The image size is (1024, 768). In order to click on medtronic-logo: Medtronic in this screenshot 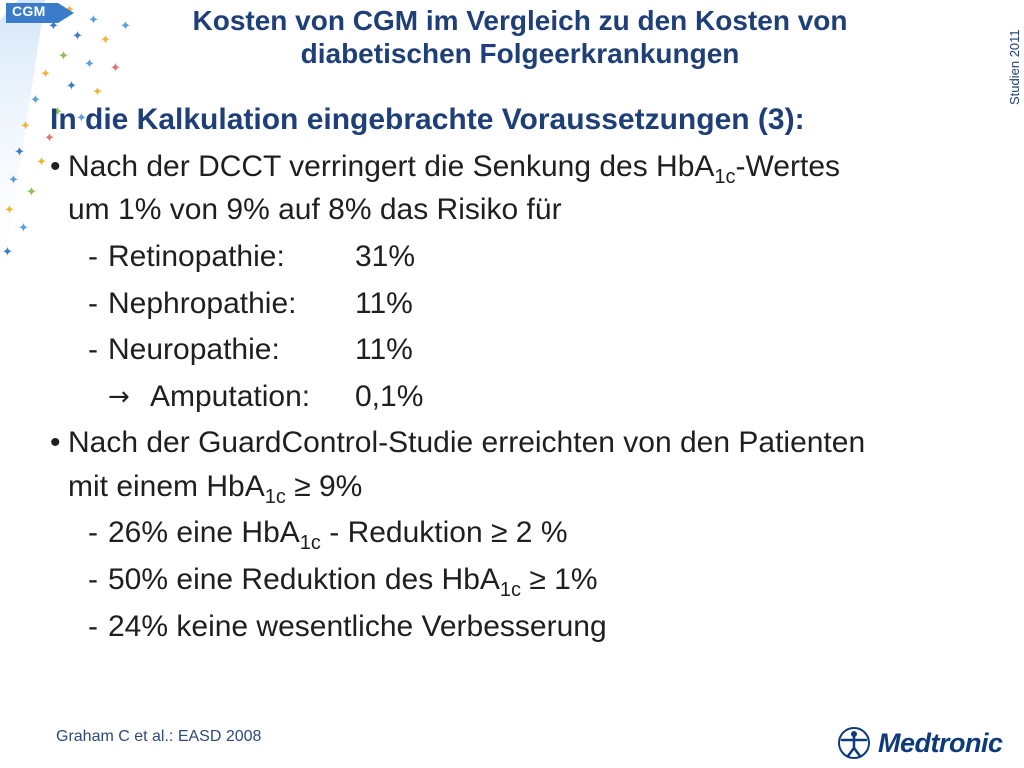, I will do `click(919, 743)`.